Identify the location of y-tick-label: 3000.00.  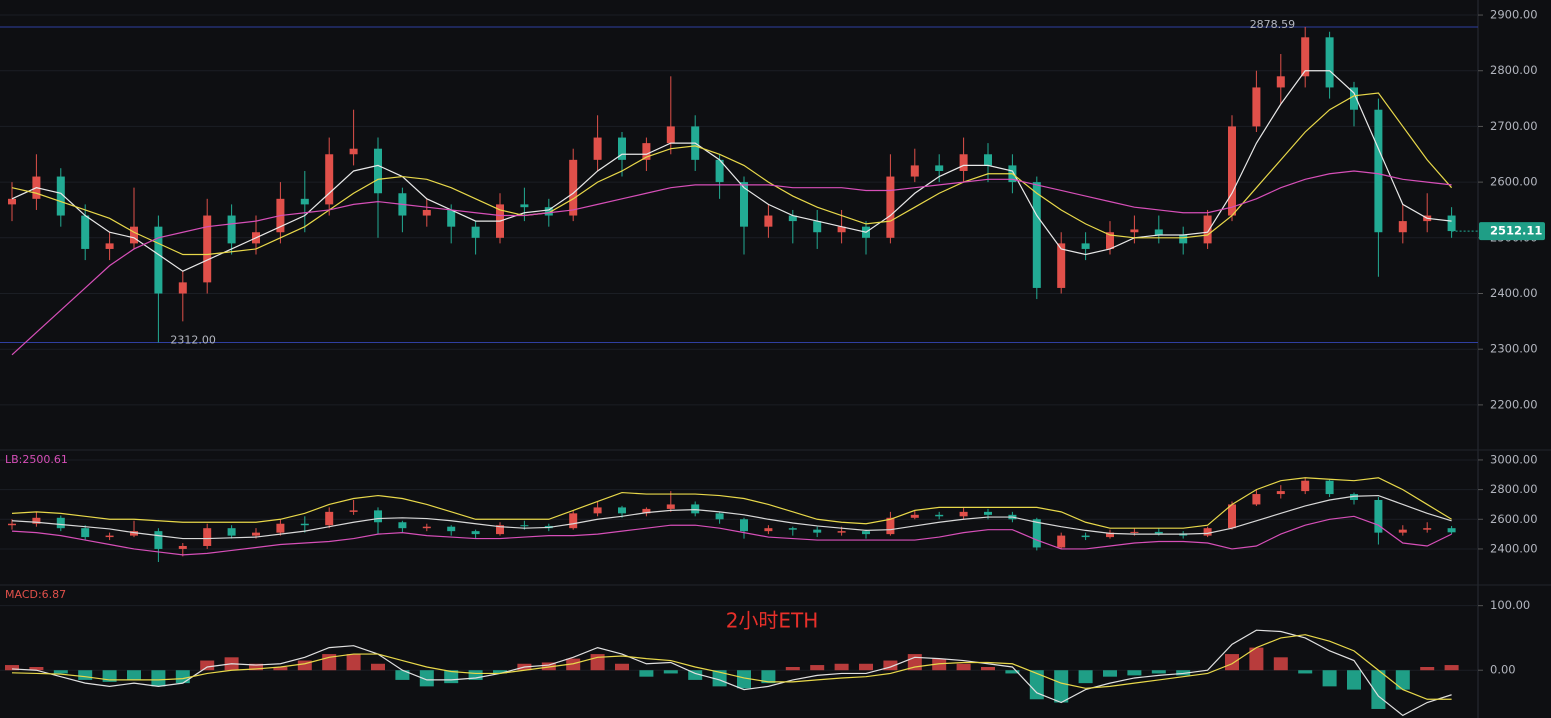
(1514, 459).